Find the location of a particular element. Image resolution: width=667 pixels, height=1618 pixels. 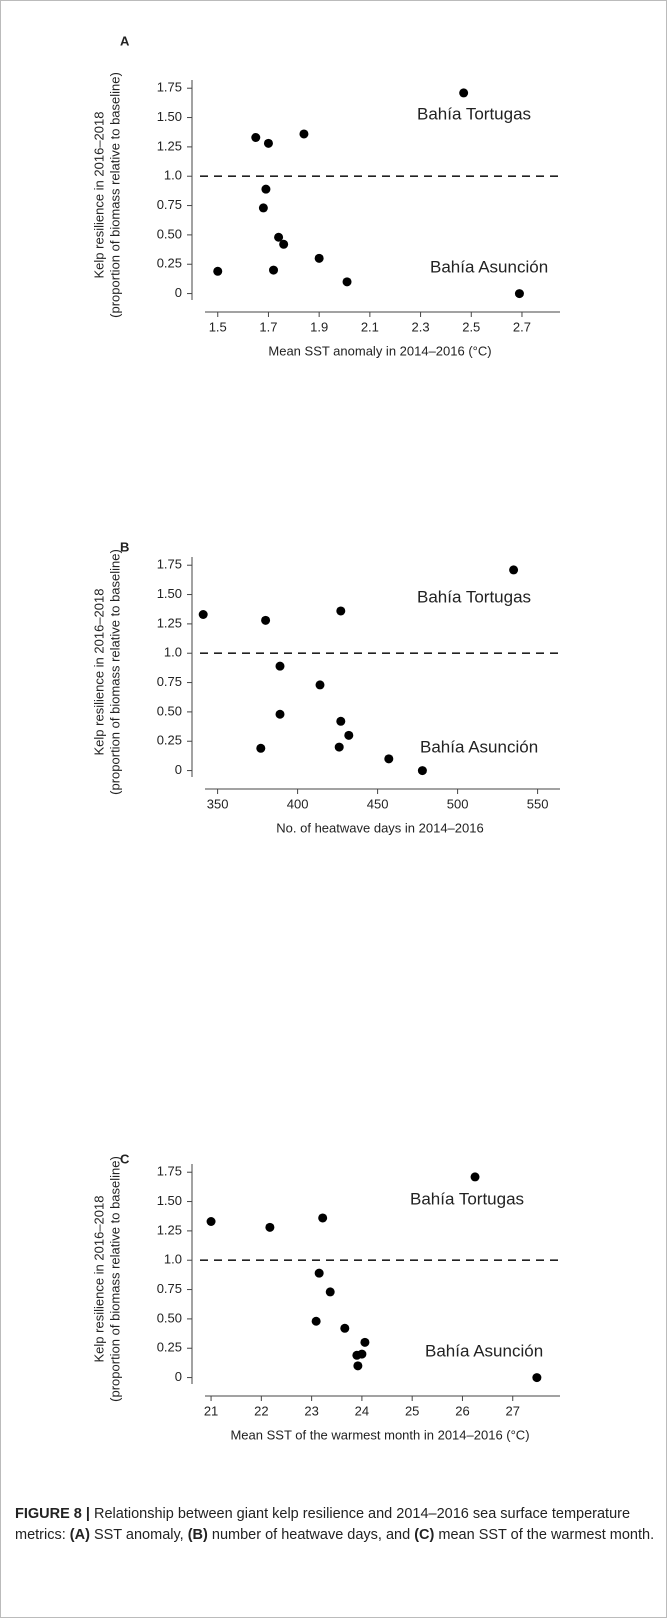

x-tick-label: 27 is located at coordinates (513, 1410).